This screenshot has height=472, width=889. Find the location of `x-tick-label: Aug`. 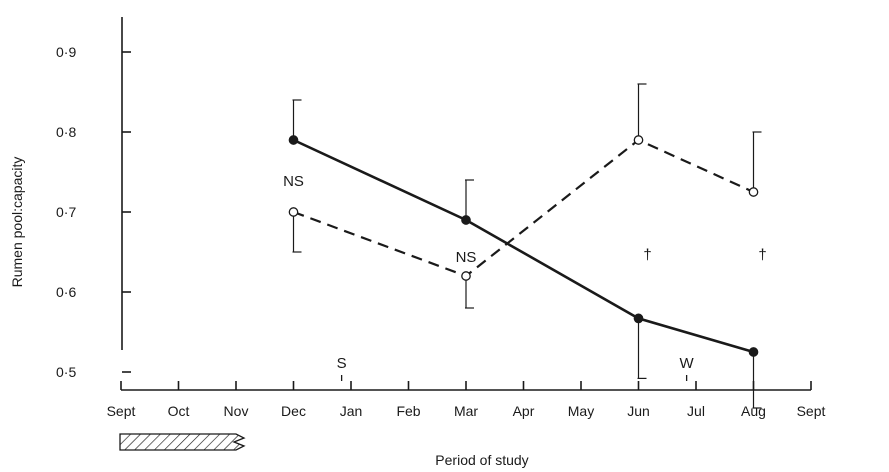

x-tick-label: Aug is located at coordinates (753, 411).